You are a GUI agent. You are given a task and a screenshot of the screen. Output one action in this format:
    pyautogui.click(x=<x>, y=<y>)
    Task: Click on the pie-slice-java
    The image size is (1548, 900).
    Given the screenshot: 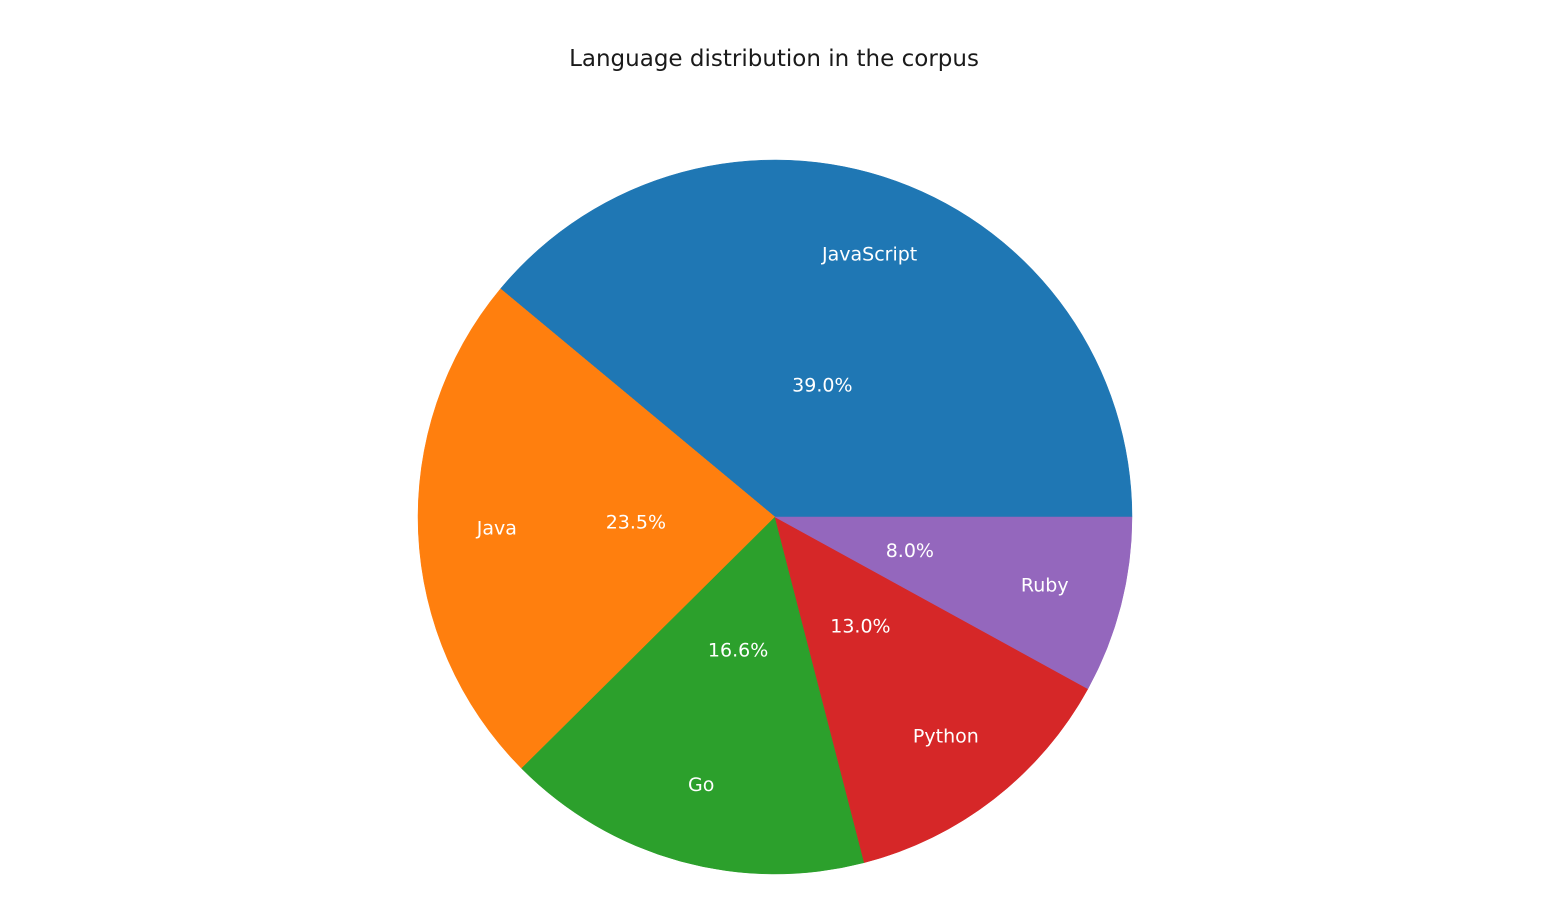 What is the action you would take?
    pyautogui.click(x=596, y=528)
    